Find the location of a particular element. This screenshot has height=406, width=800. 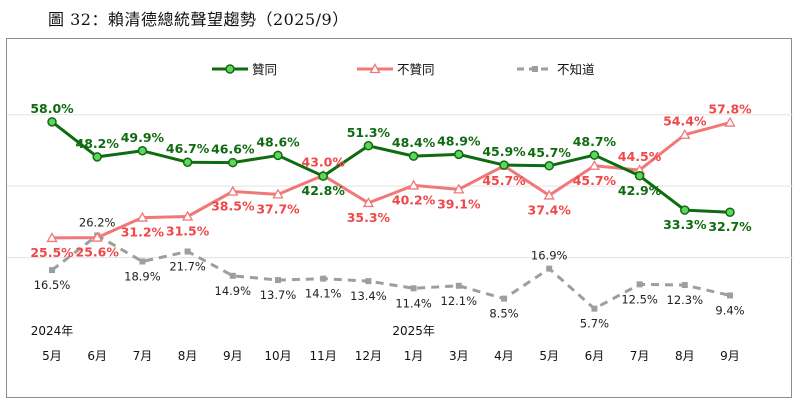

data-label: 48.7% is located at coordinates (595, 141).